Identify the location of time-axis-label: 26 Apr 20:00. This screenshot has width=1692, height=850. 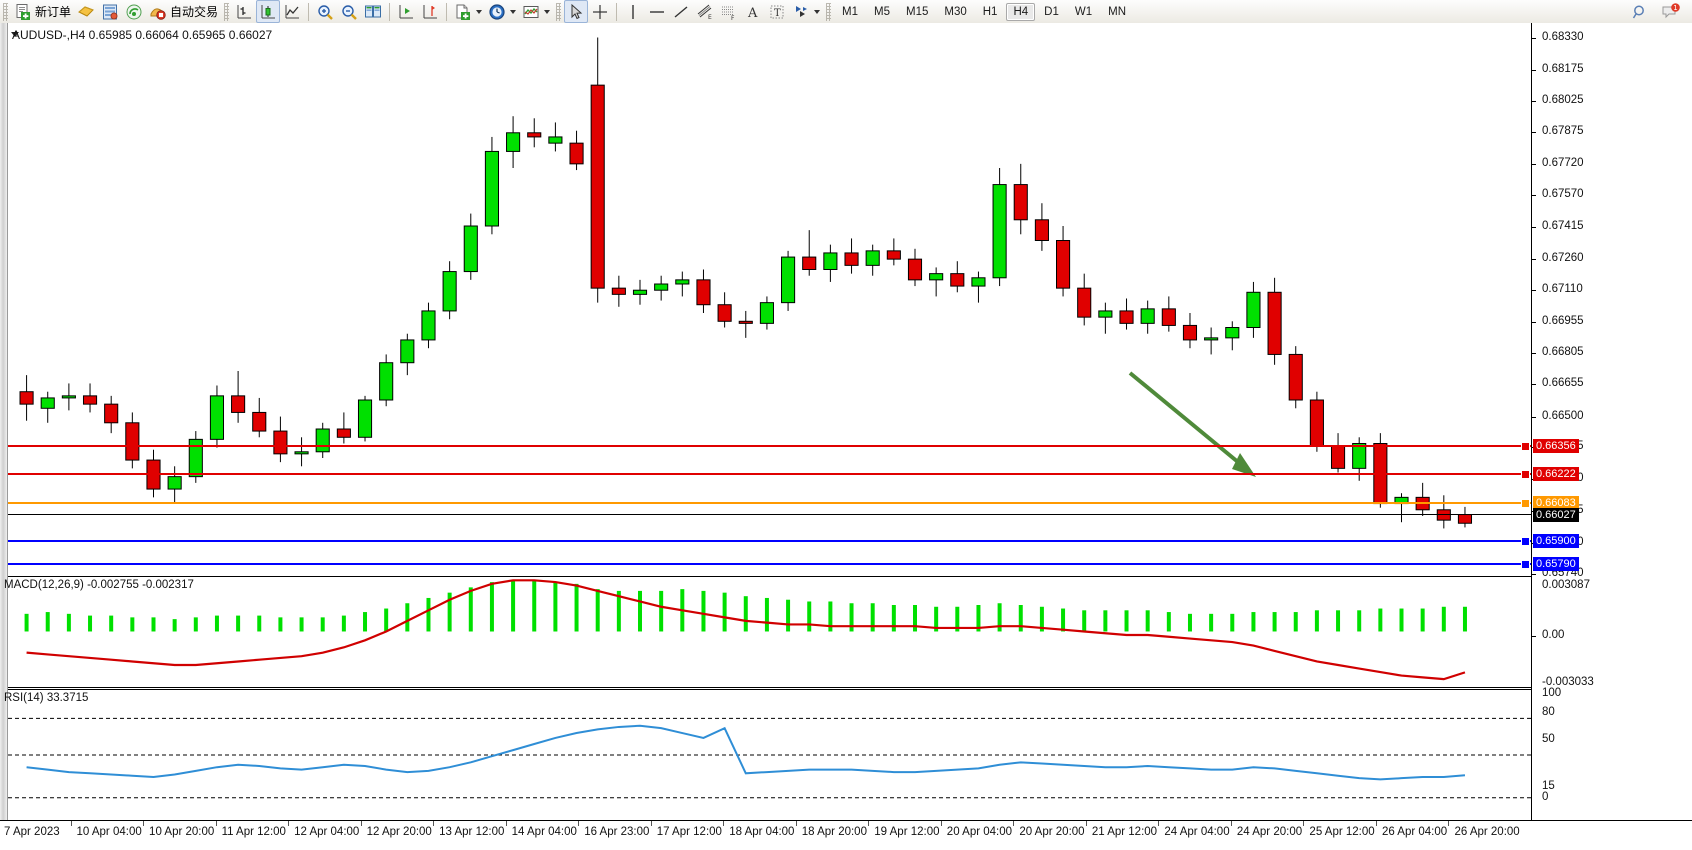
(1487, 832).